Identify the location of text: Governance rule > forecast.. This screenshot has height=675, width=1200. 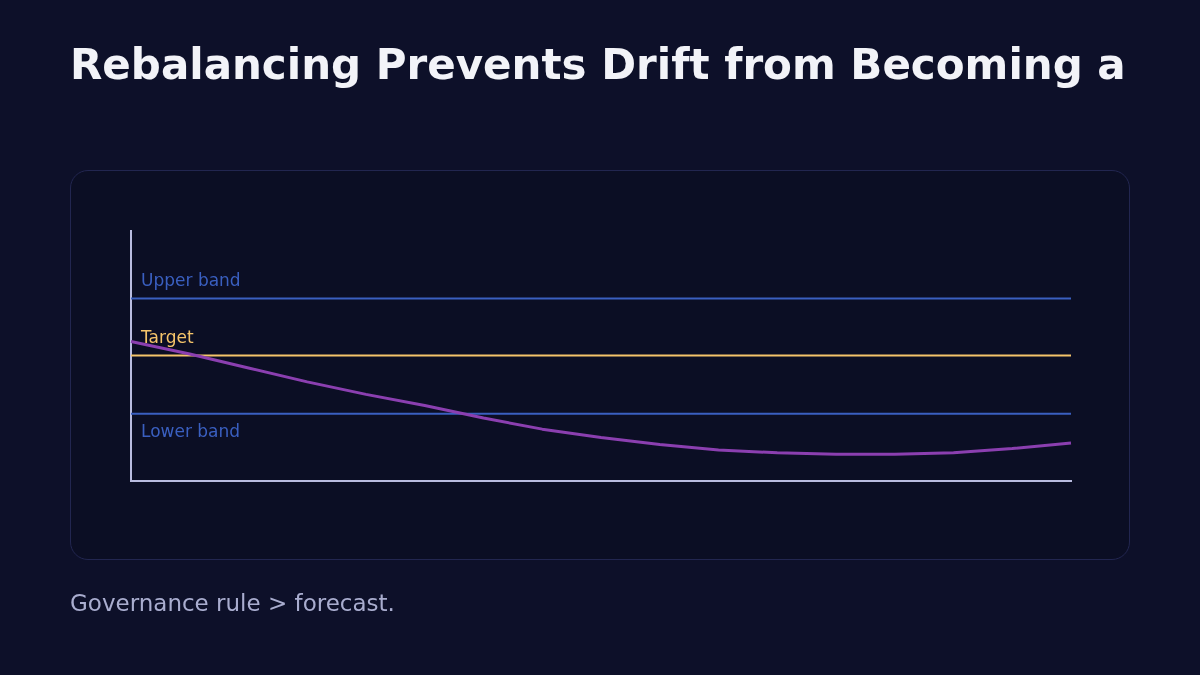
(232, 603).